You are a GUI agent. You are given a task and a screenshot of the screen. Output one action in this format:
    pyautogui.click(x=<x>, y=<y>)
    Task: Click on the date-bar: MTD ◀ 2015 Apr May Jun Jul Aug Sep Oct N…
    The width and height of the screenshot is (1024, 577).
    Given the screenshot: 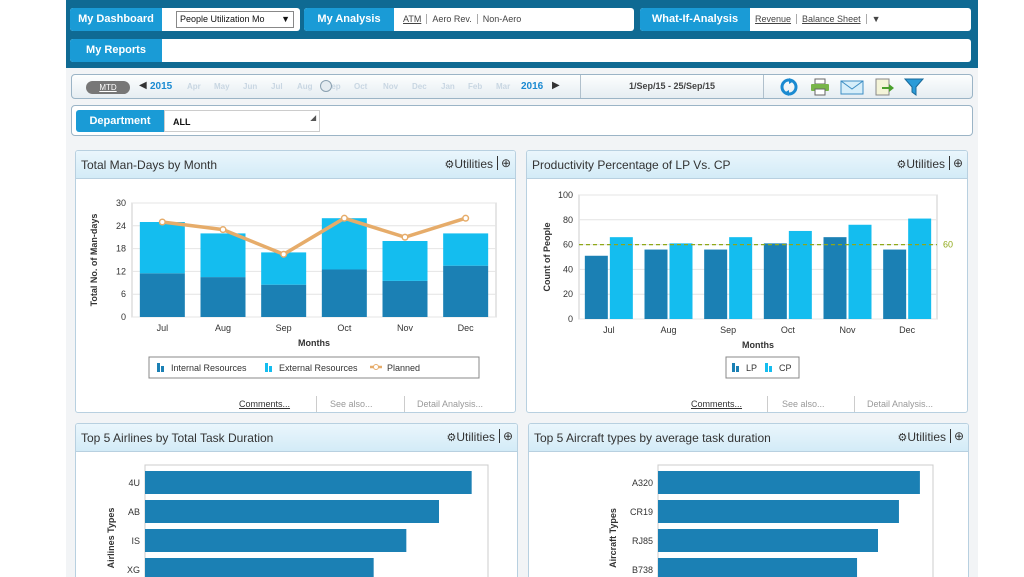 What is the action you would take?
    pyautogui.click(x=522, y=86)
    